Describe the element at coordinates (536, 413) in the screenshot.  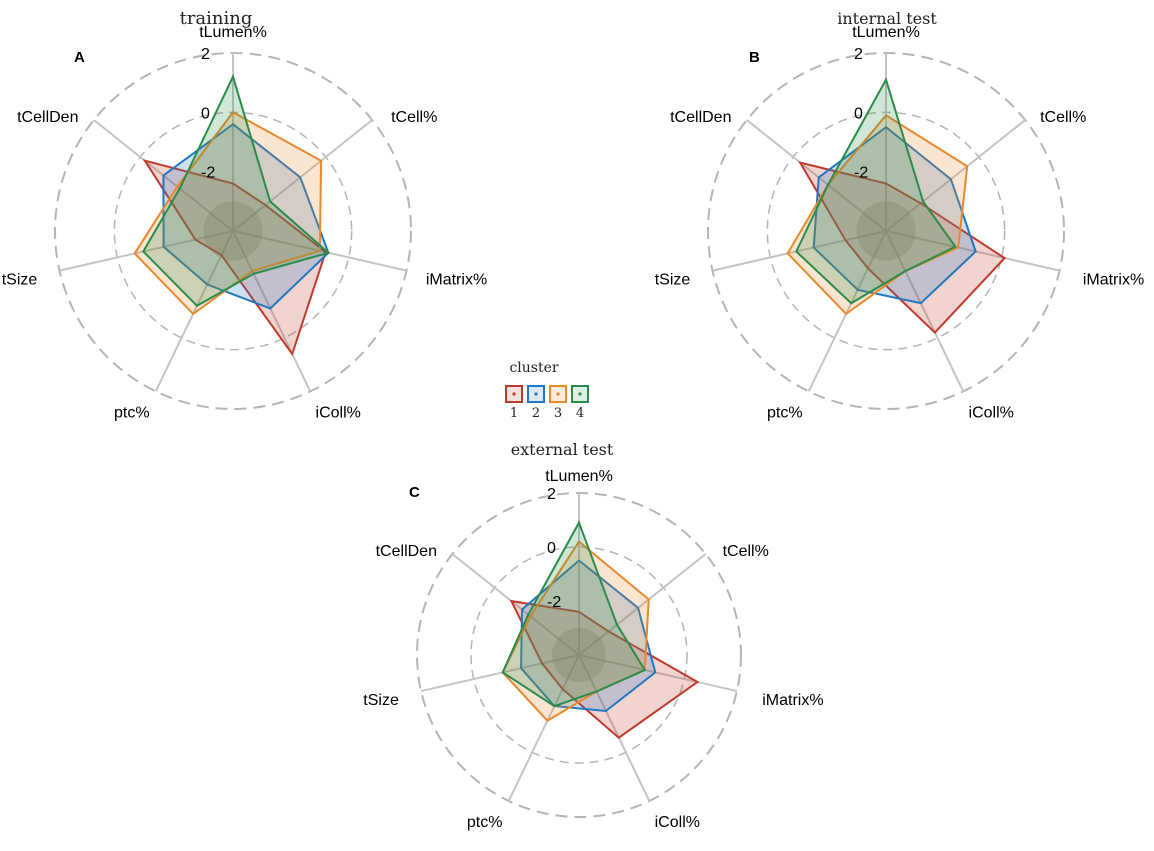
I see `legend-label-2: 2` at that location.